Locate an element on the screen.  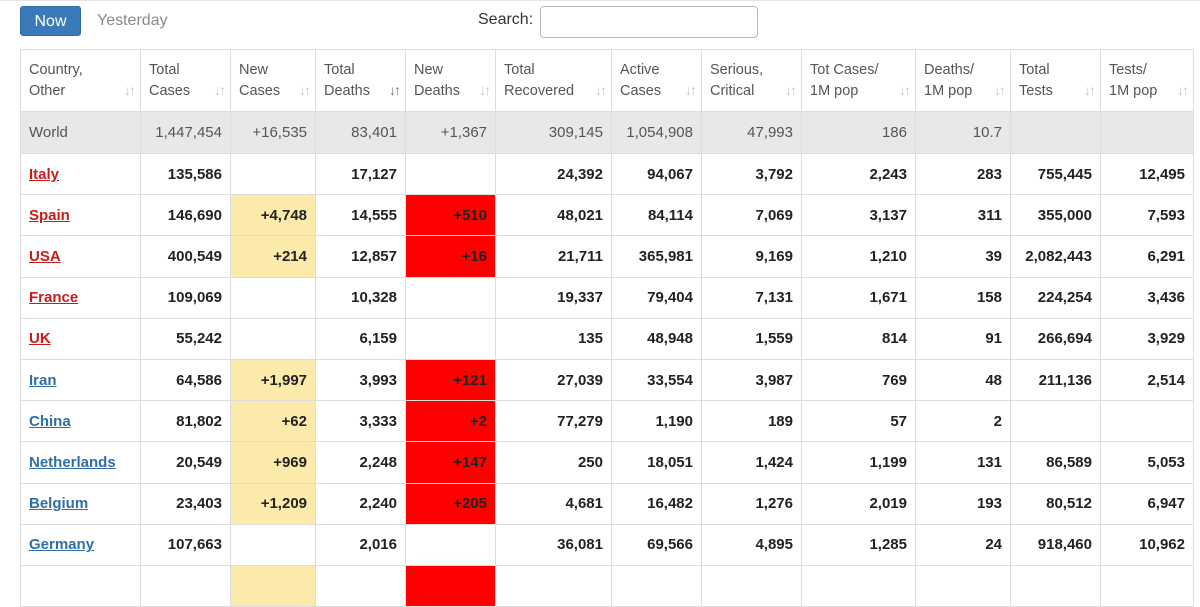
table-cell: 27,039 is located at coordinates (553, 380).